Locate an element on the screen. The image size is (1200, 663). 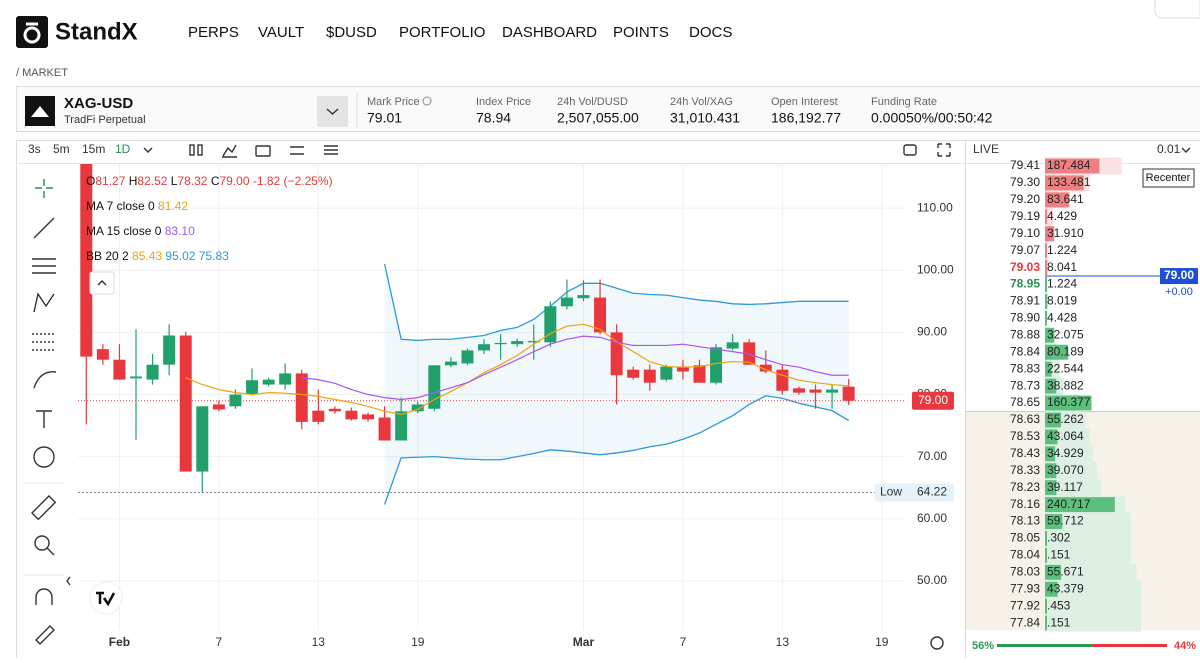
text-tool is located at coordinates (44, 419).